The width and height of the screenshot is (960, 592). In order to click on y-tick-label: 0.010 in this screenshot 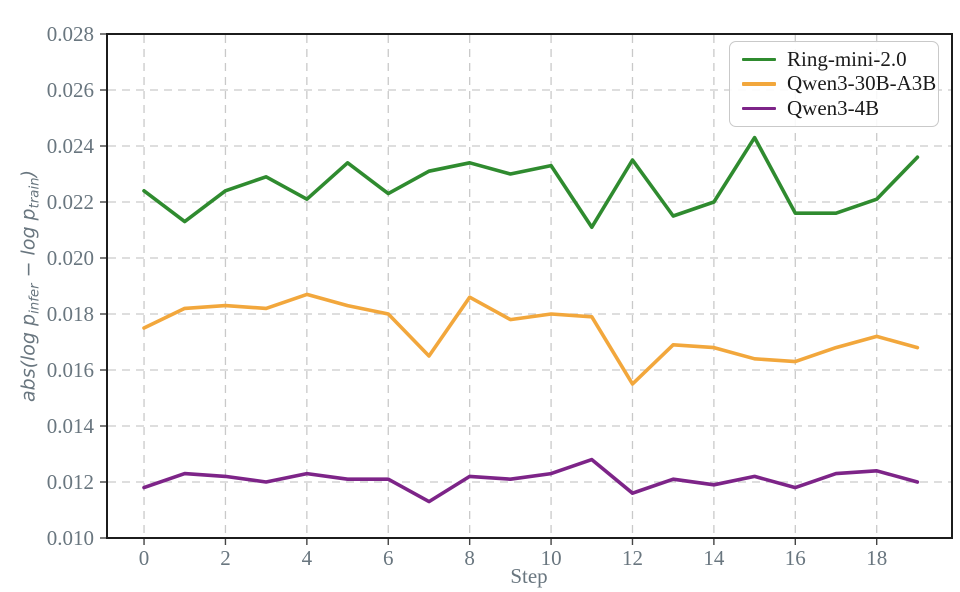, I will do `click(70, 538)`.